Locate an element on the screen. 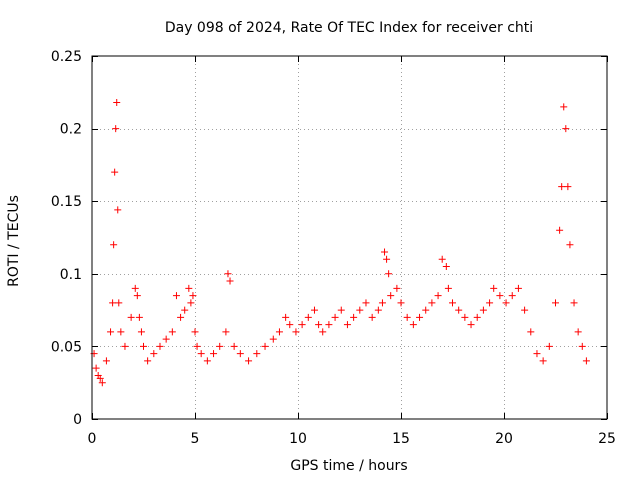  y-tick-label: 0.1 is located at coordinates (71, 275).